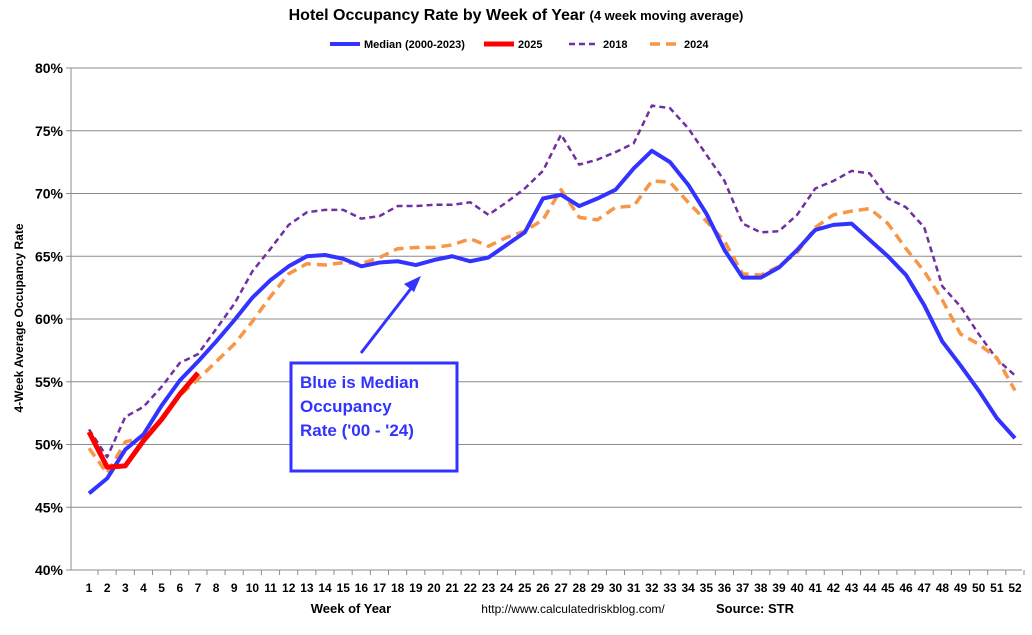 This screenshot has width=1032, height=635. I want to click on y-tick-label: 70%, so click(49, 194).